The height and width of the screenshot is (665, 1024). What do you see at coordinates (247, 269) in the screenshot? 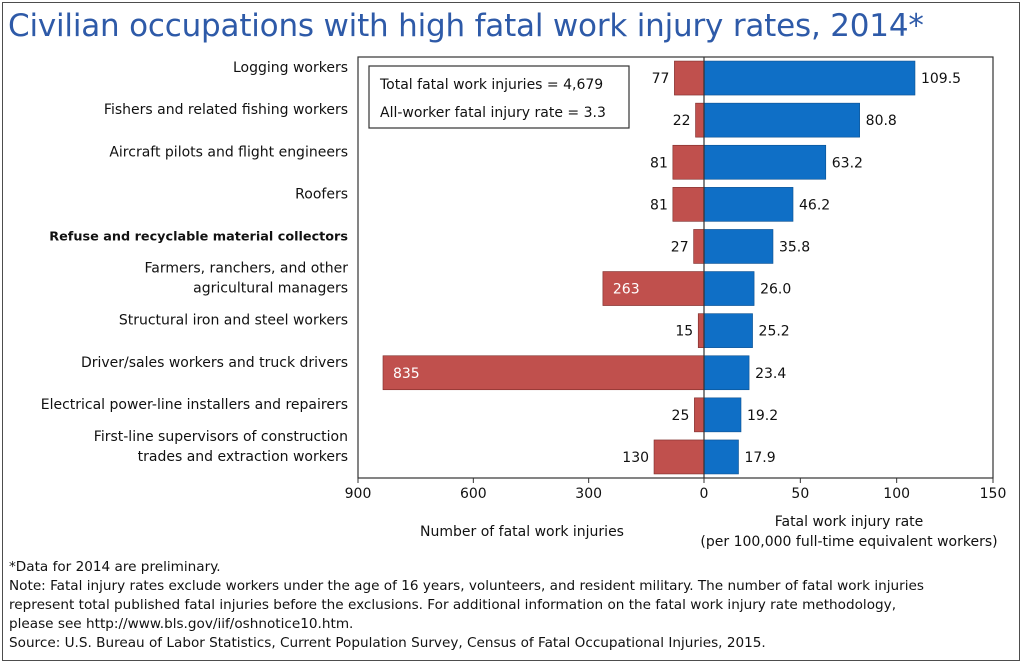
I see `category-label: Farmers, ranchers, and other` at bounding box center [247, 269].